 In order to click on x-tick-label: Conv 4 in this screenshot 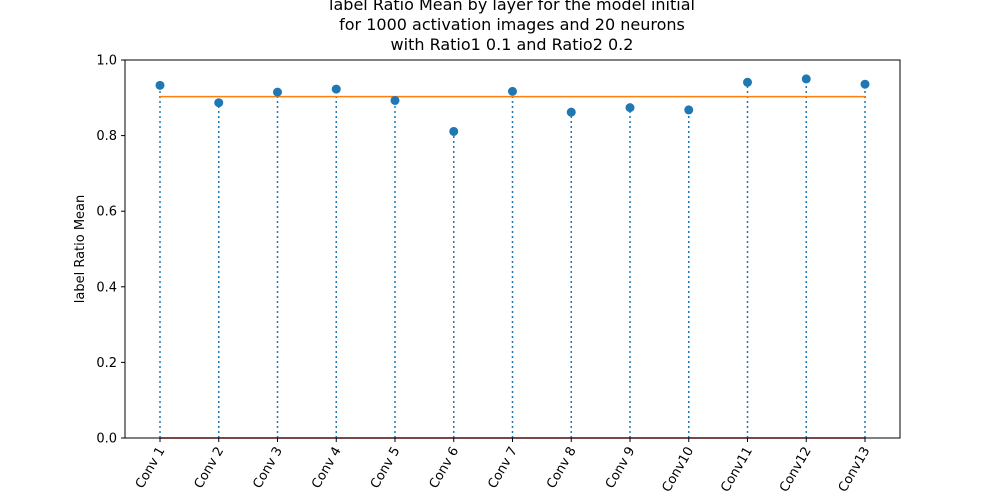, I will do `click(327, 468)`.